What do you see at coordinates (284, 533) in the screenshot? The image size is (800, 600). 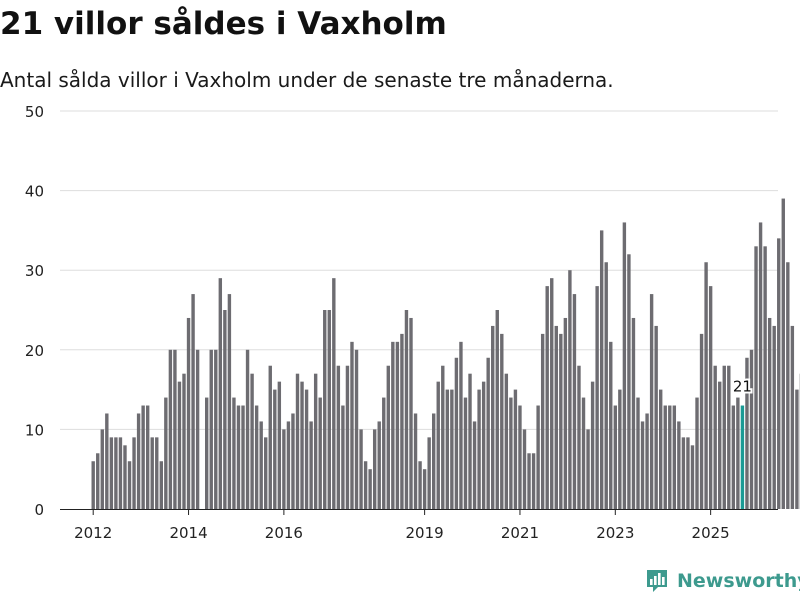 I see `x-tick-label: 2016` at bounding box center [284, 533].